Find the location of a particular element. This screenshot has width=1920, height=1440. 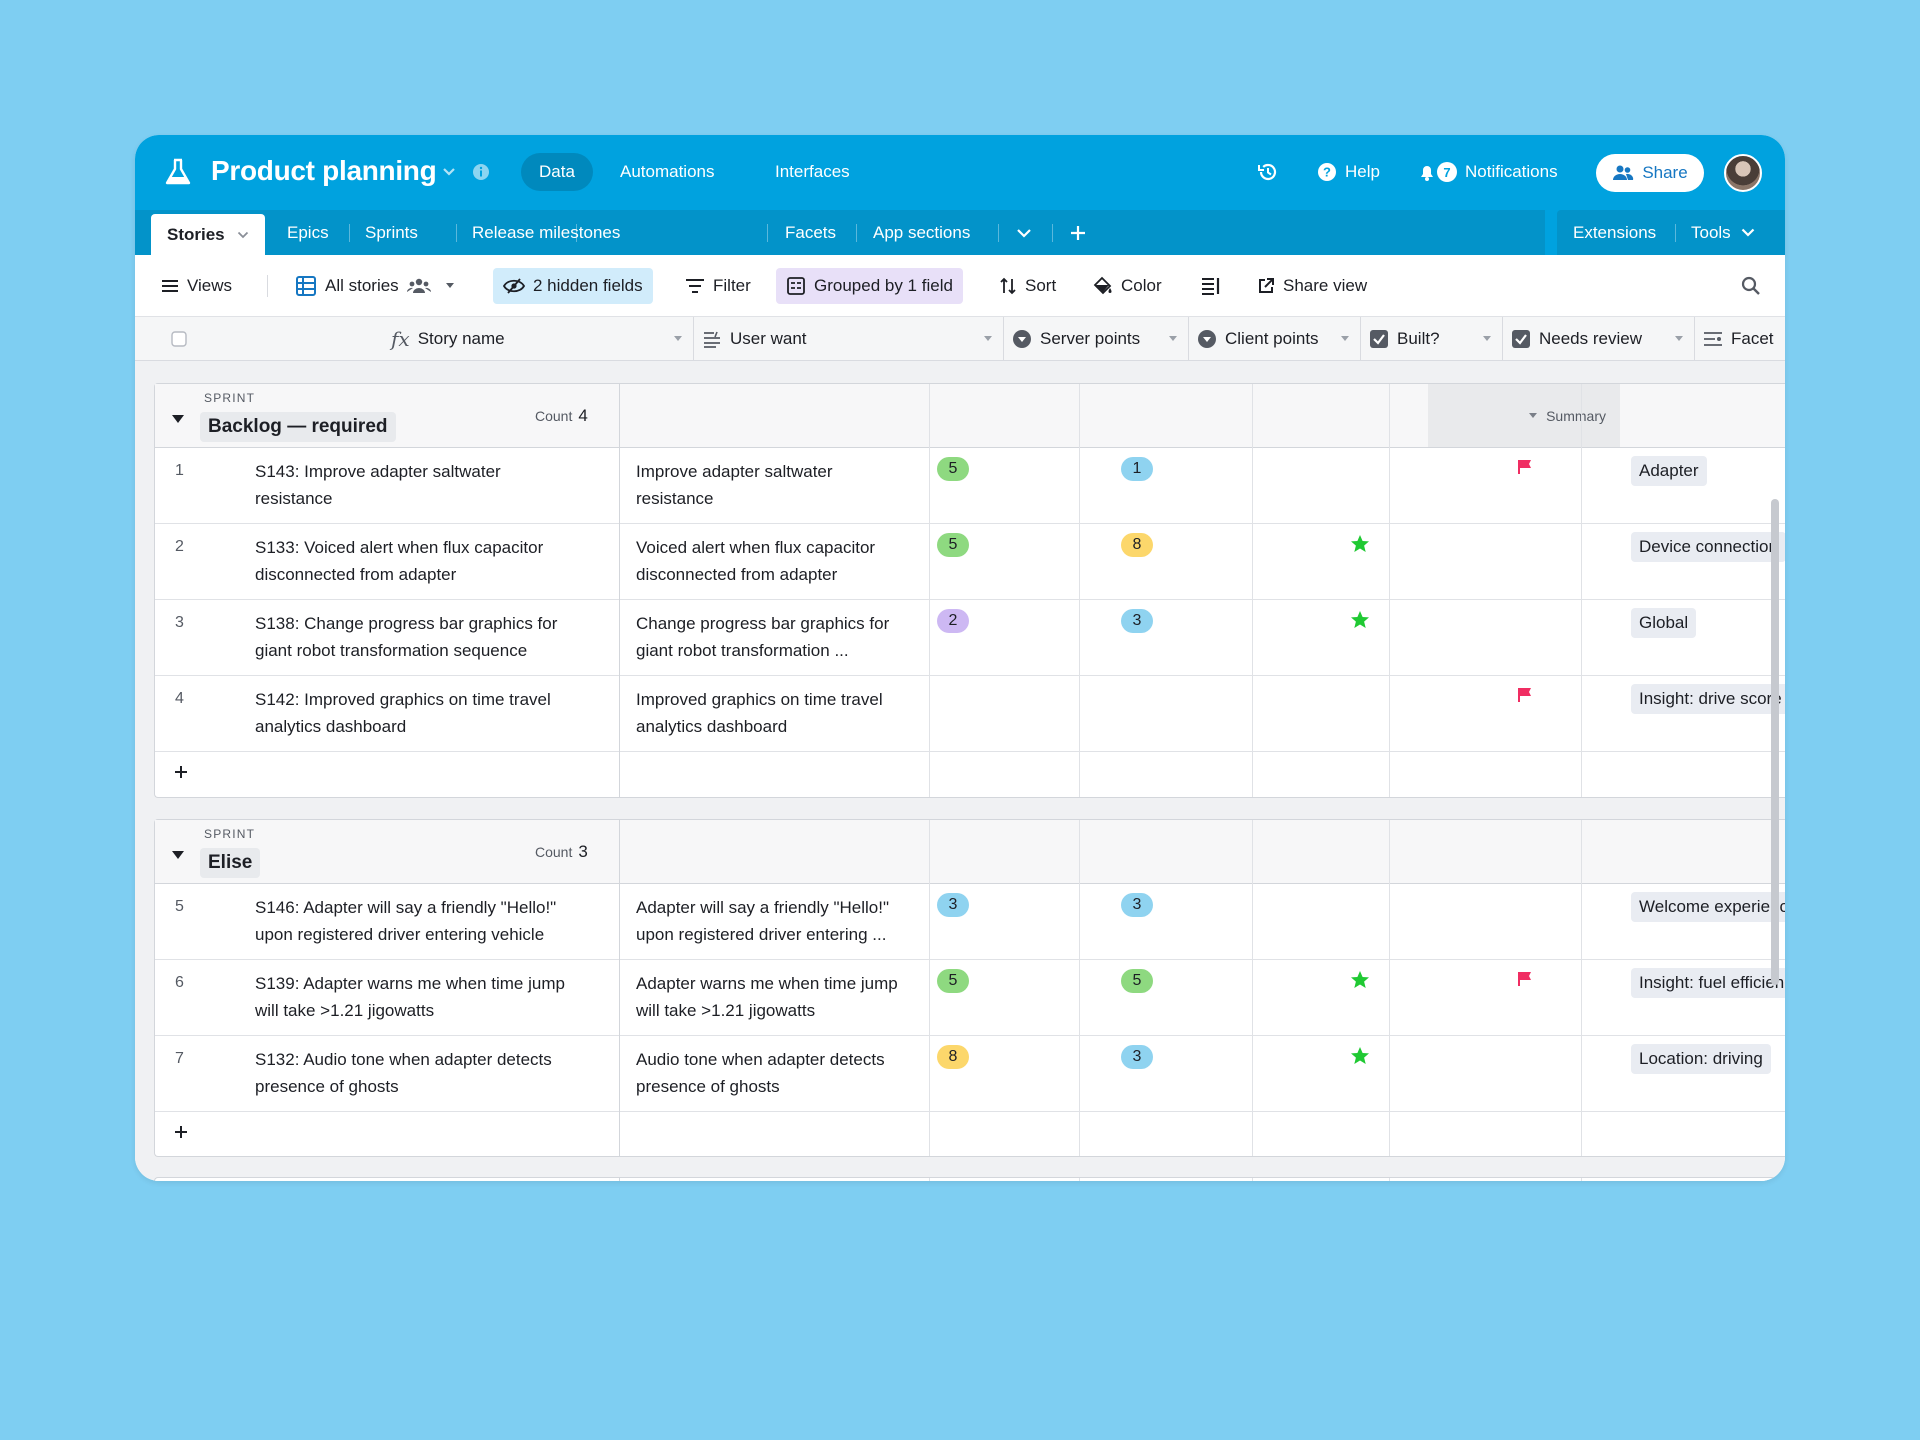

select-all-checkbox is located at coordinates (175, 339).